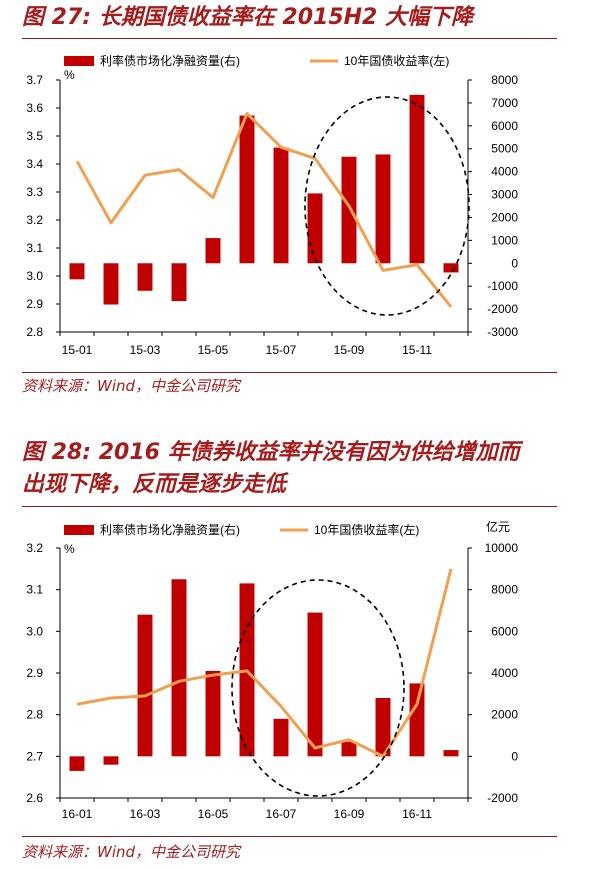 This screenshot has width=592, height=869. I want to click on left-tick-label: 3.5, so click(34, 136).